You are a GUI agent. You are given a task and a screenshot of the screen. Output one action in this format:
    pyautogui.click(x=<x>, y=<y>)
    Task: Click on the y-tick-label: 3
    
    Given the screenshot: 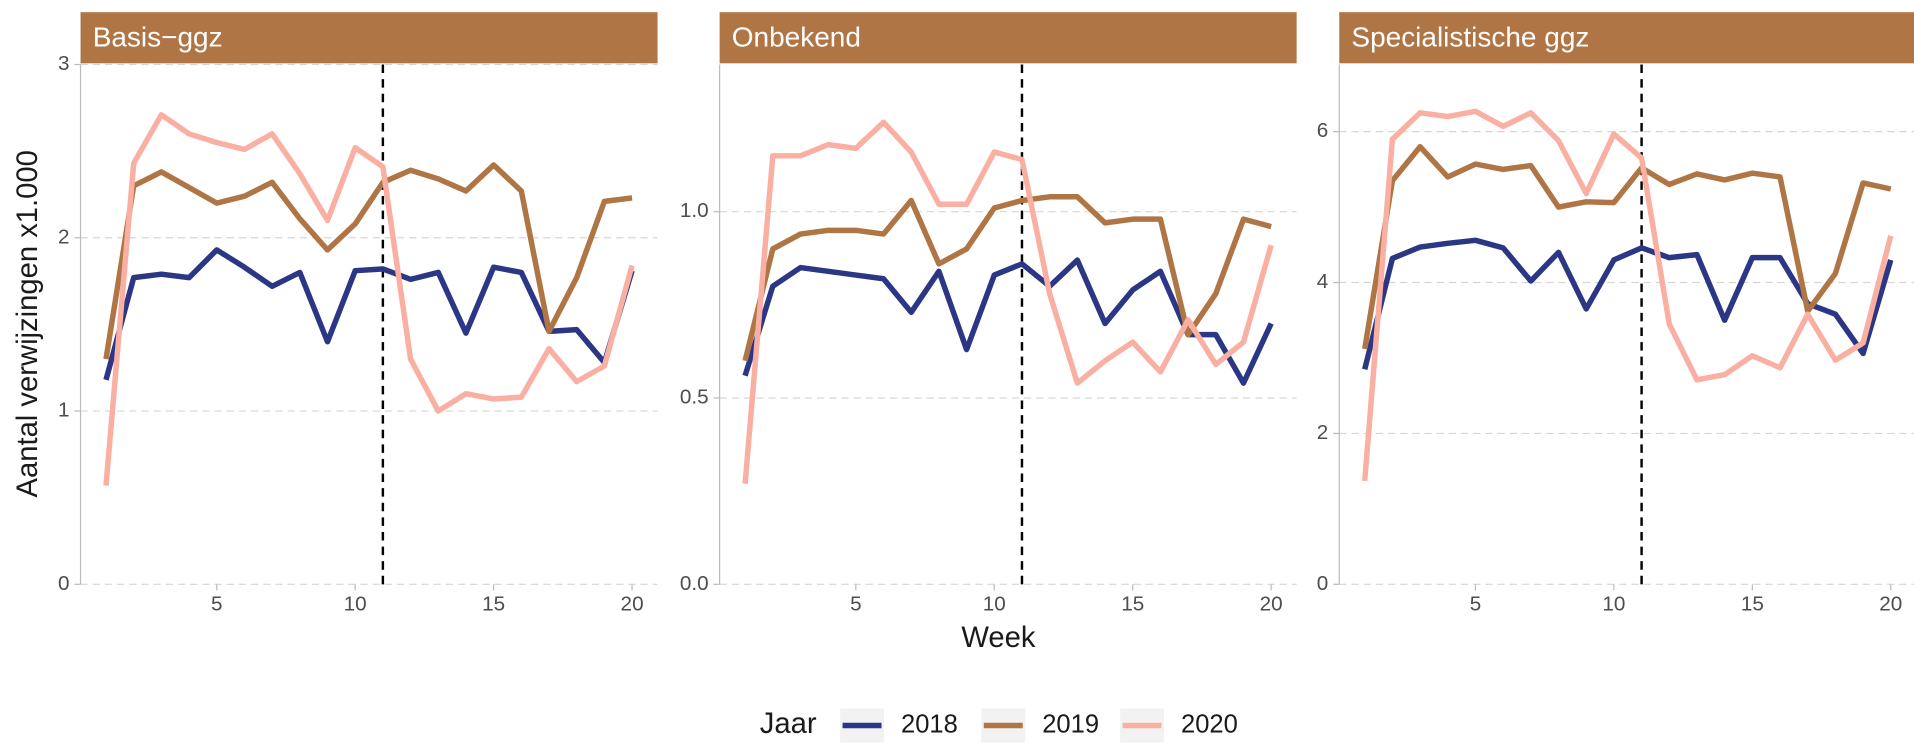 What is the action you would take?
    pyautogui.click(x=64, y=63)
    